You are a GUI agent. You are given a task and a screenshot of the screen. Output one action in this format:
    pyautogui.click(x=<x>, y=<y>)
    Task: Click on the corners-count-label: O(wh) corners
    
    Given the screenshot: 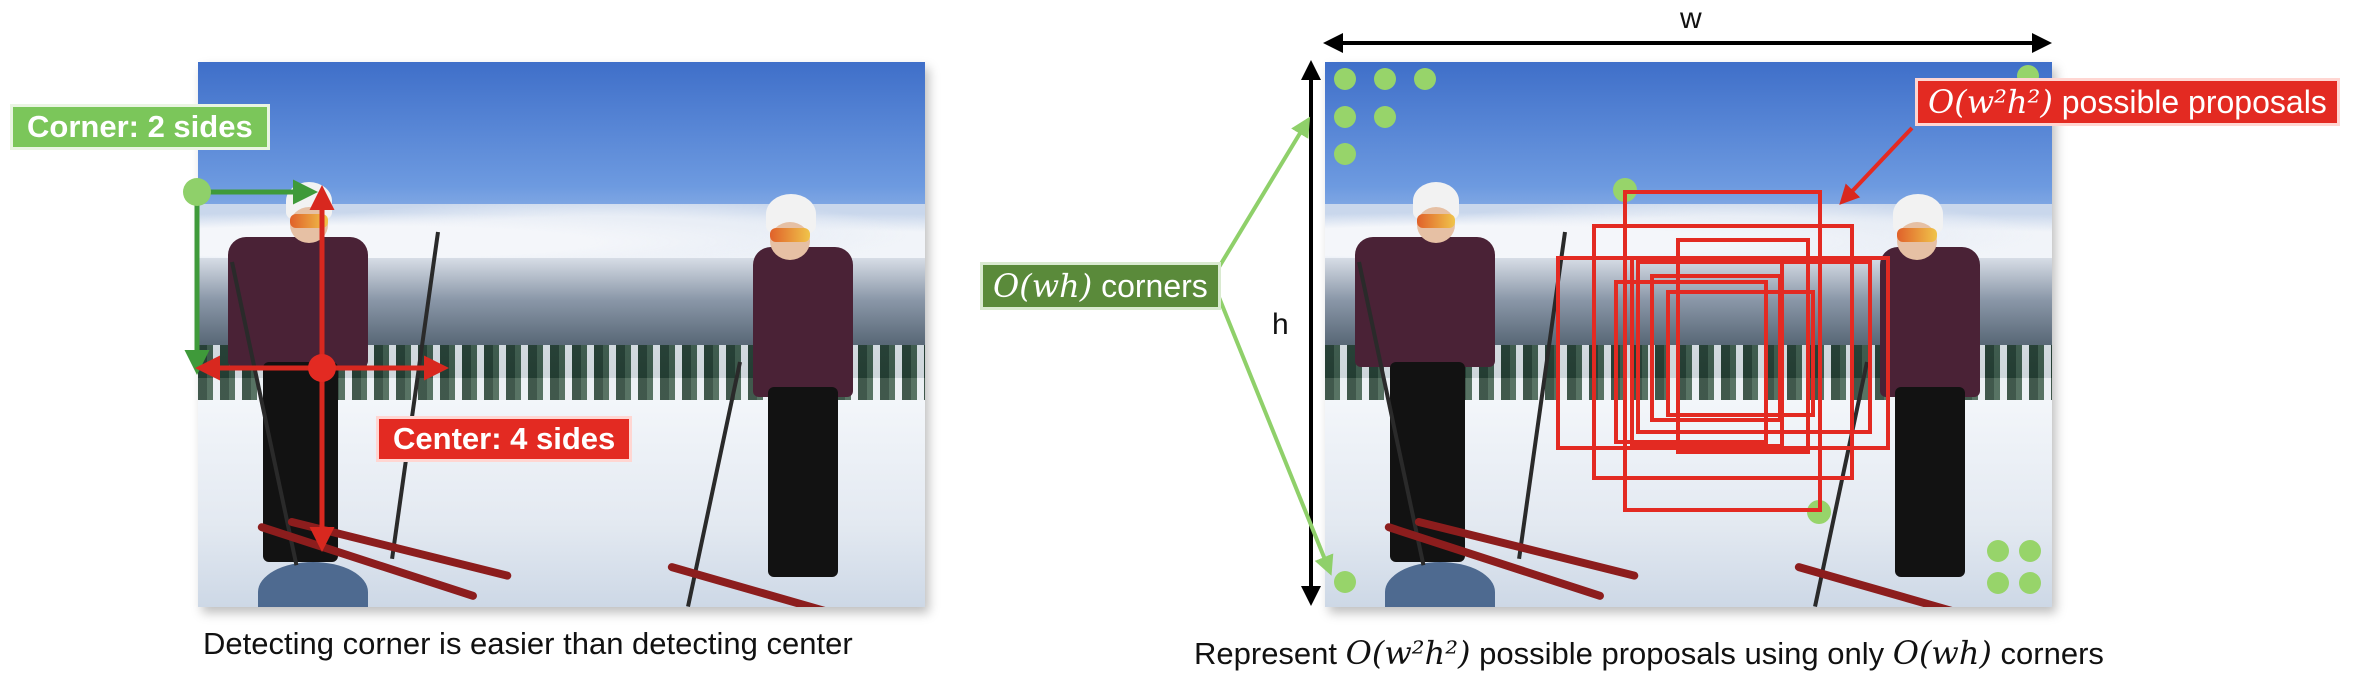 What is the action you would take?
    pyautogui.click(x=1100, y=286)
    